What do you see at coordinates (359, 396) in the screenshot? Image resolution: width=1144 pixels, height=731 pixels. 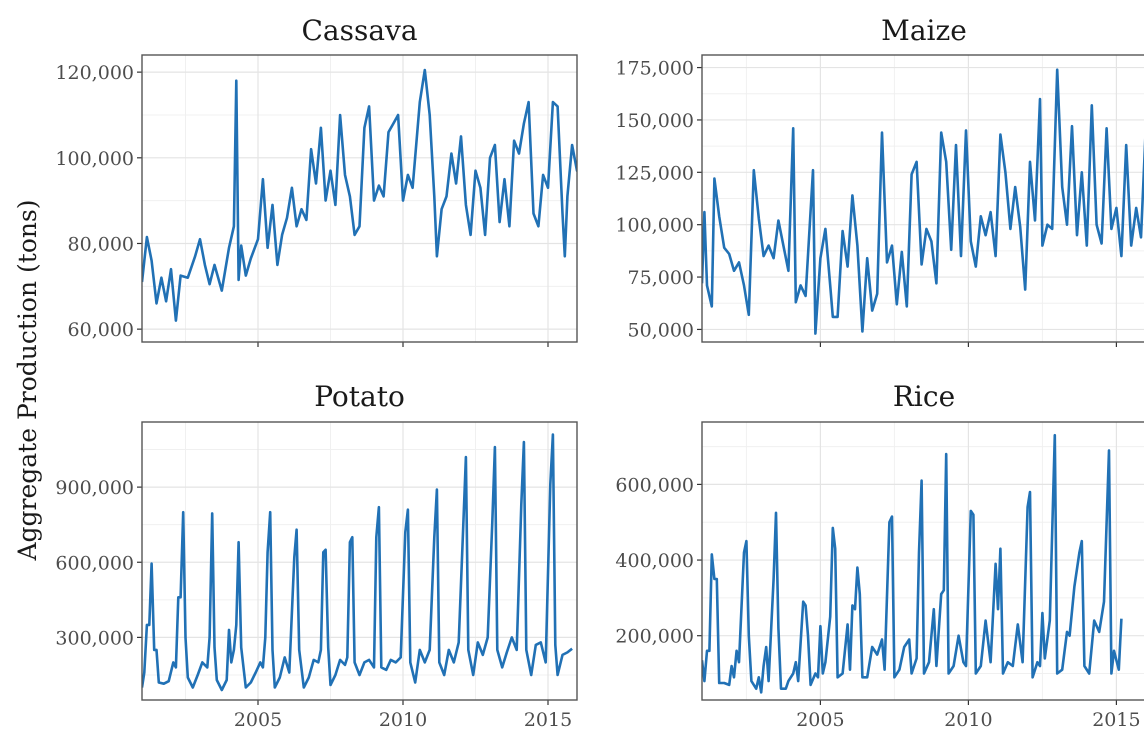 I see `panel-title-potato: Potato` at bounding box center [359, 396].